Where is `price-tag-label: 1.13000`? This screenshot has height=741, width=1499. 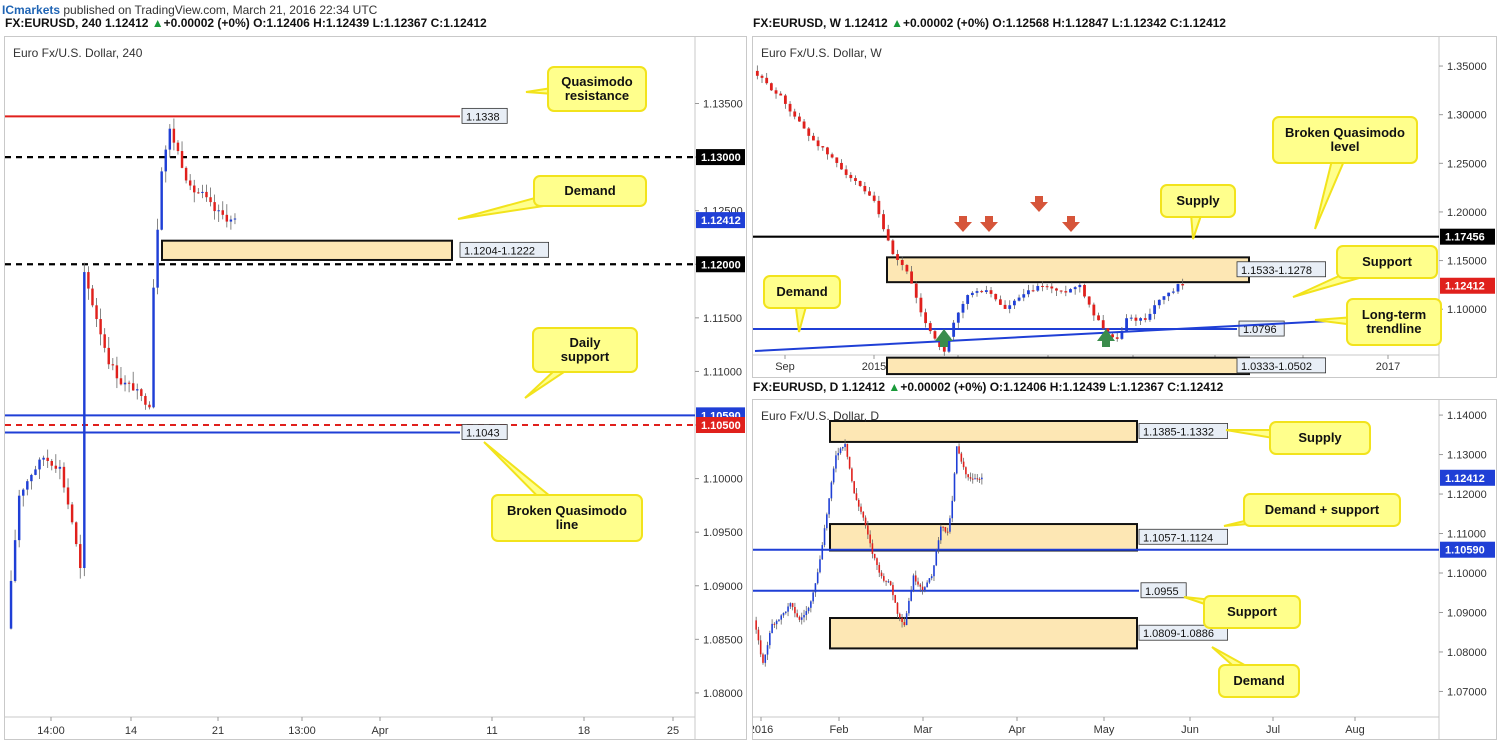 price-tag-label: 1.13000 is located at coordinates (721, 158).